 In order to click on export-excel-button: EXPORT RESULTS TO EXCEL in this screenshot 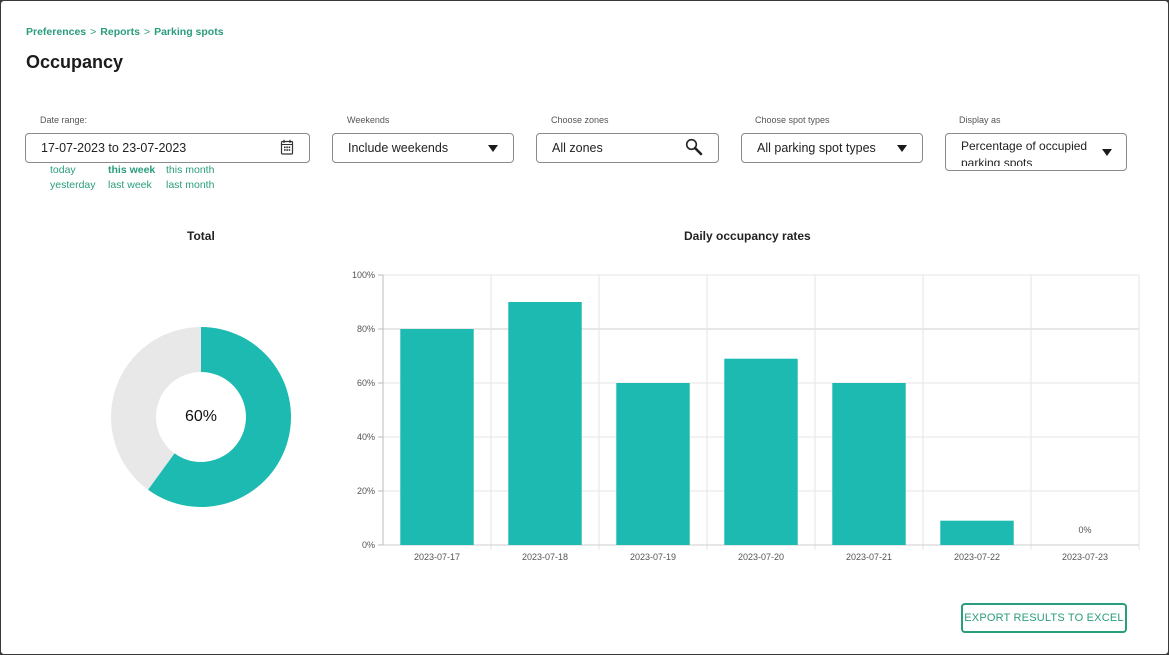, I will do `click(1044, 618)`.